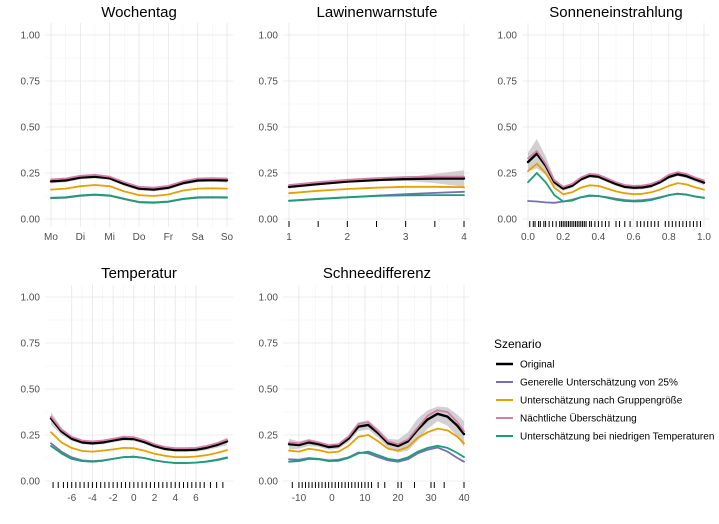 The height and width of the screenshot is (524, 719). I want to click on x-tick-label: 20, so click(398, 498).